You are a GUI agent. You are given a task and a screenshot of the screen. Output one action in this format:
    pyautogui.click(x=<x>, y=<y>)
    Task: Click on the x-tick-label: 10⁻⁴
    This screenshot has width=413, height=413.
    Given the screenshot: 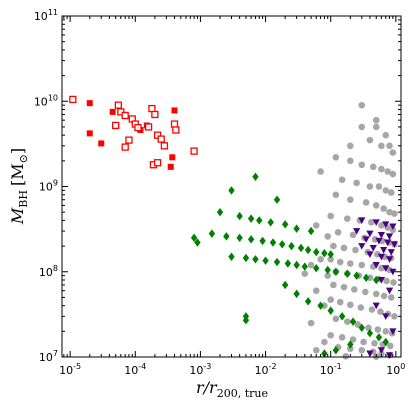 What is the action you would take?
    pyautogui.click(x=135, y=369)
    